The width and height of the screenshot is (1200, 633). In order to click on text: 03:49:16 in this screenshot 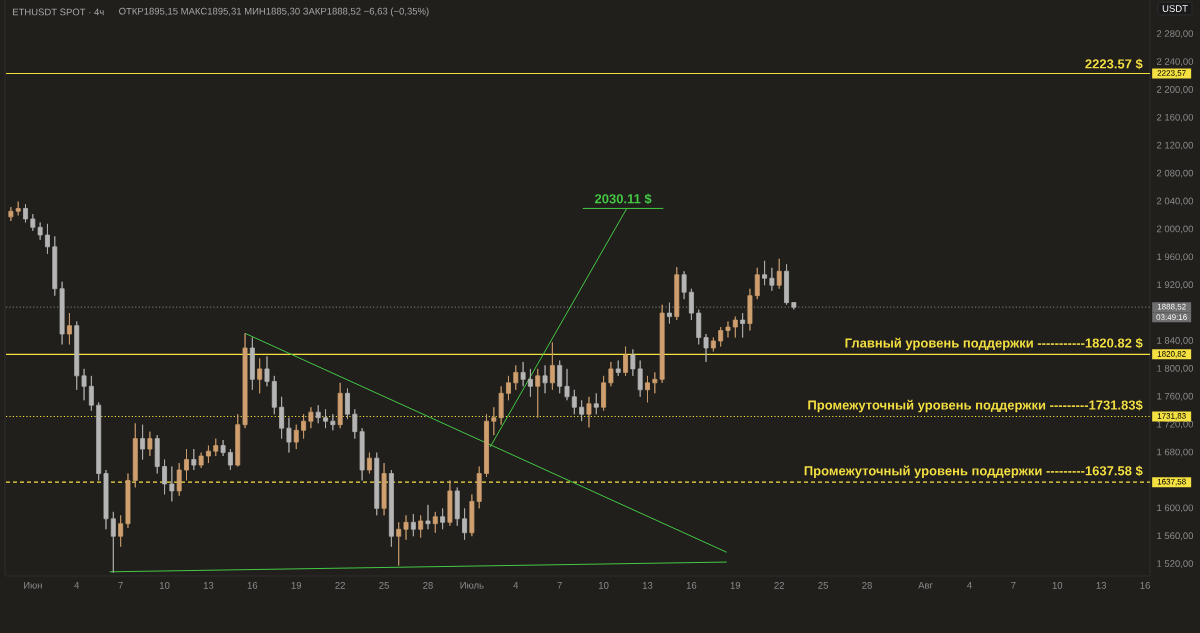, I will do `click(1171, 317)`.